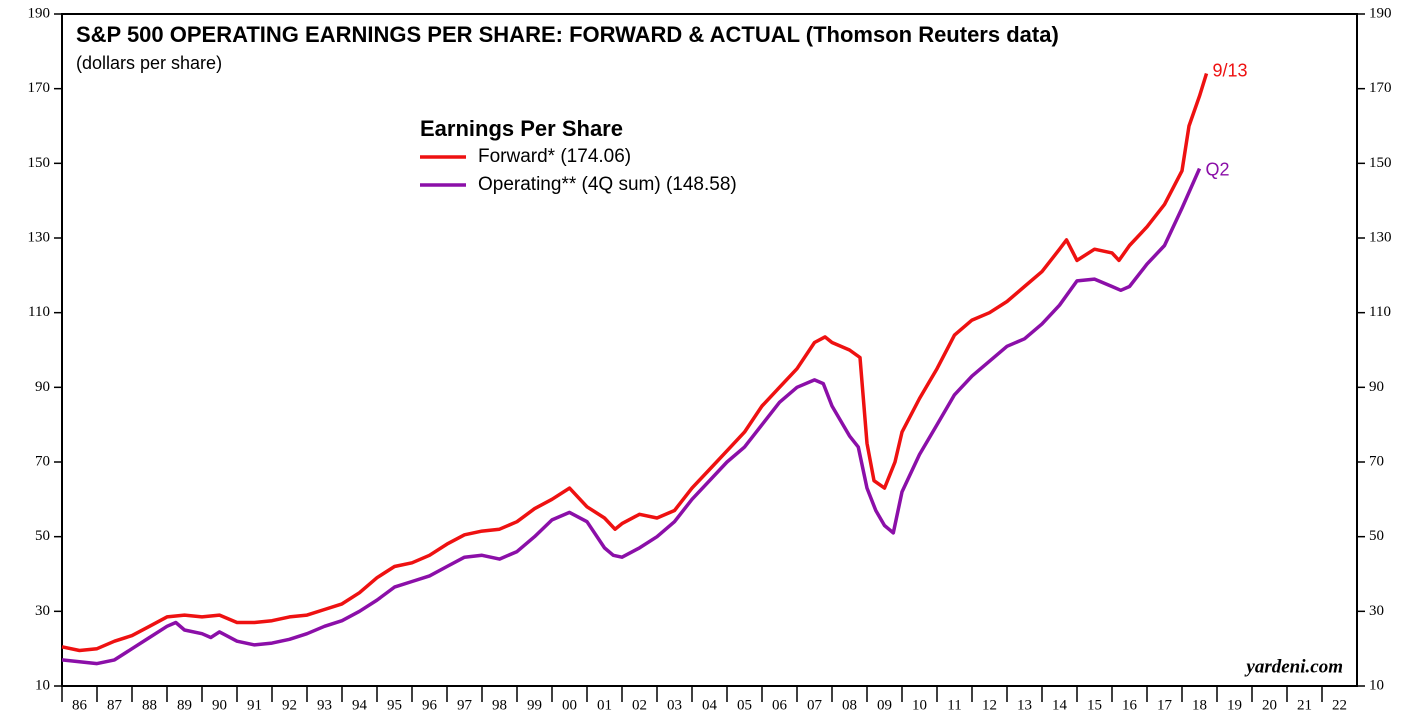  Describe the element at coordinates (1024, 705) in the screenshot. I see `x-tick-label: 13` at that location.